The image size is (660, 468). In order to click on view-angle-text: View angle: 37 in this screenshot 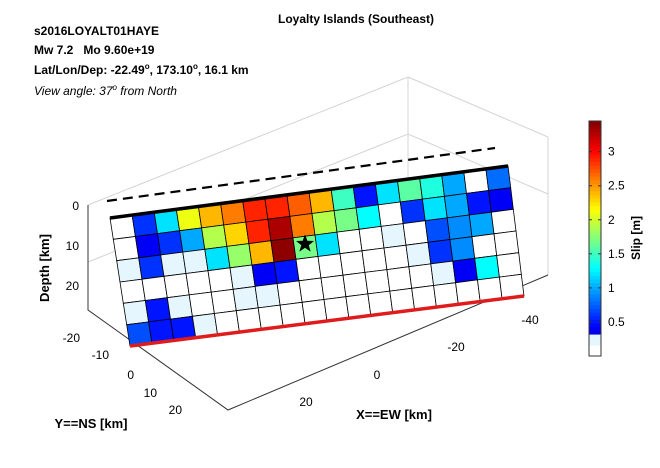, I will do `click(73, 91)`.